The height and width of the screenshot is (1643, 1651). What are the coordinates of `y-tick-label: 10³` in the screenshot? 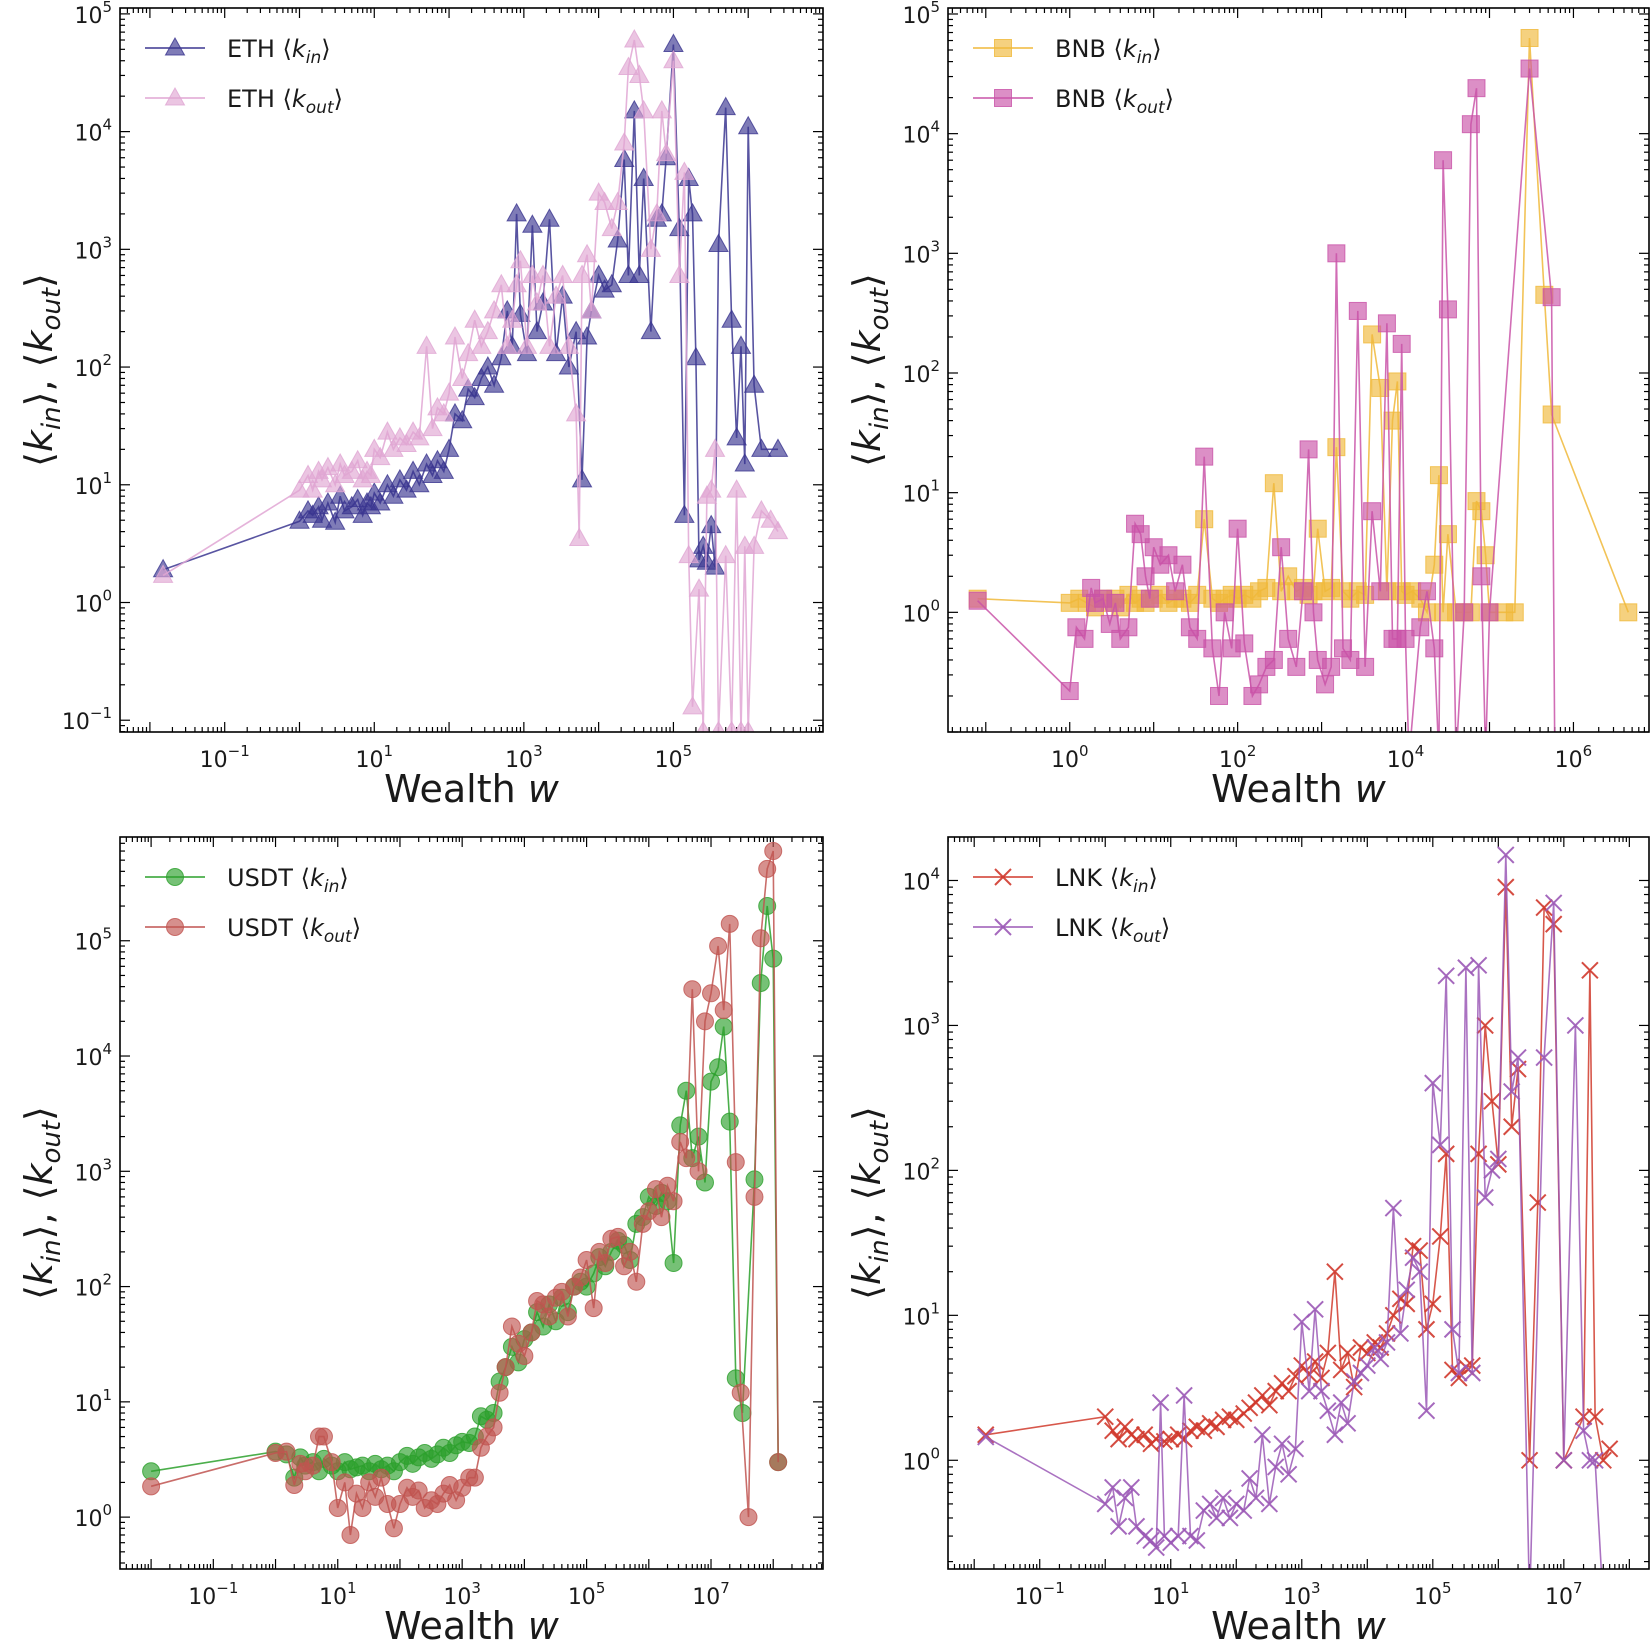 It's located at (93, 248).